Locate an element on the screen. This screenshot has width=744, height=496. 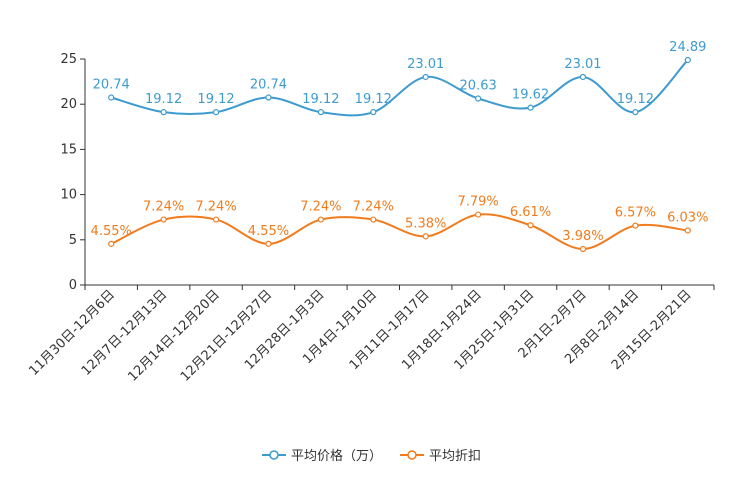
y-tick-label: 5 is located at coordinates (73, 240).